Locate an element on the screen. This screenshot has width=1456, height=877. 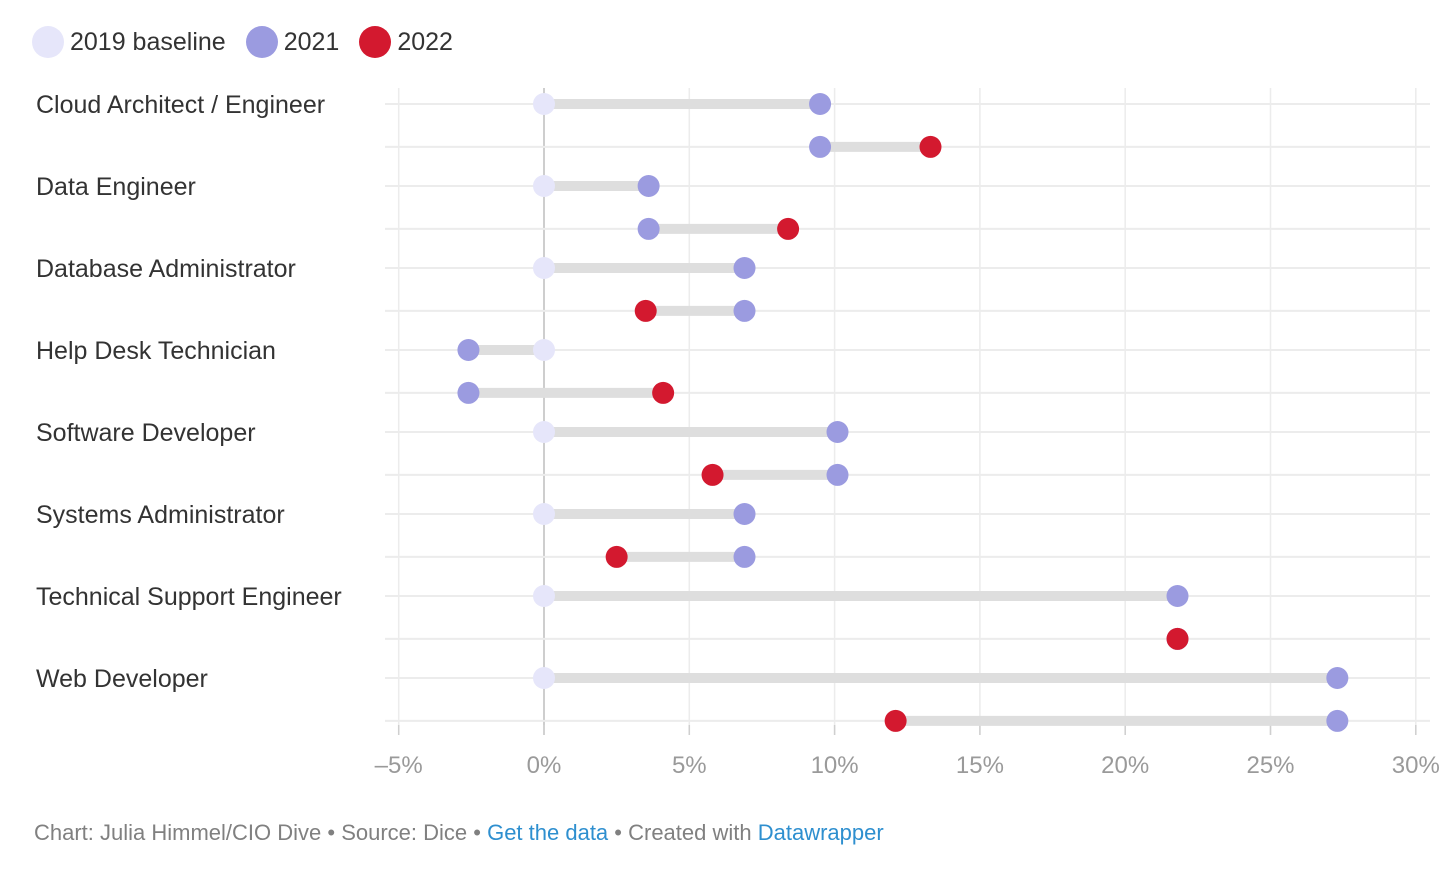
x-tick-label: 5% is located at coordinates (689, 765).